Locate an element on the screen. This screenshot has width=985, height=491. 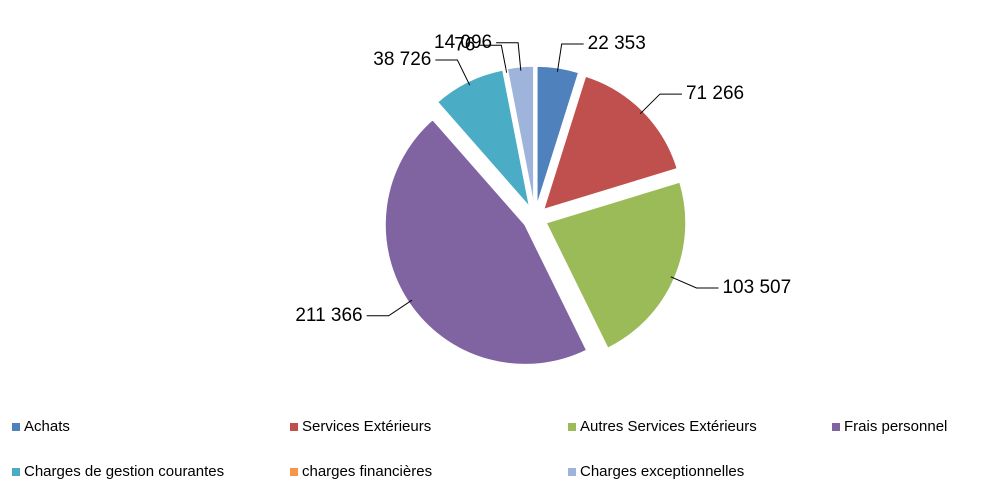
data-label: 103 507 is located at coordinates (756, 287).